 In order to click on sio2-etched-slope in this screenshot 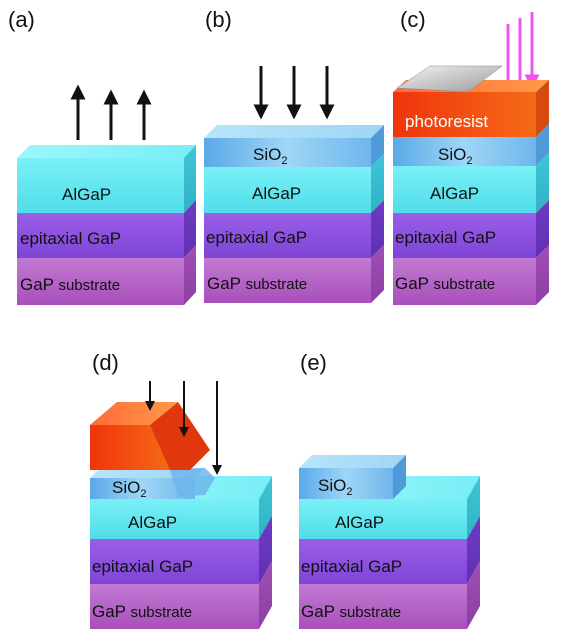, I will do `click(192, 482)`.